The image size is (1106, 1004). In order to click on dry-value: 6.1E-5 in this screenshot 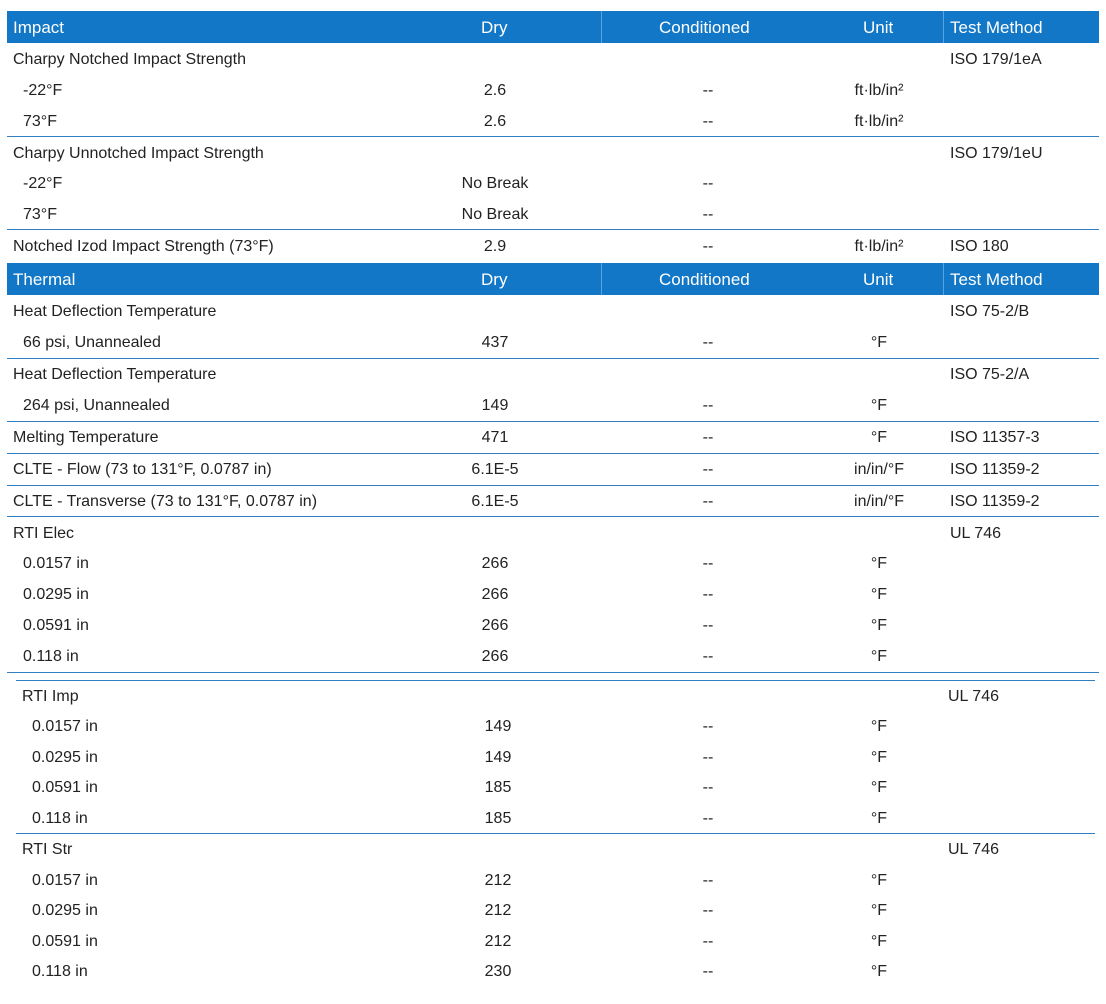, I will do `click(495, 469)`.